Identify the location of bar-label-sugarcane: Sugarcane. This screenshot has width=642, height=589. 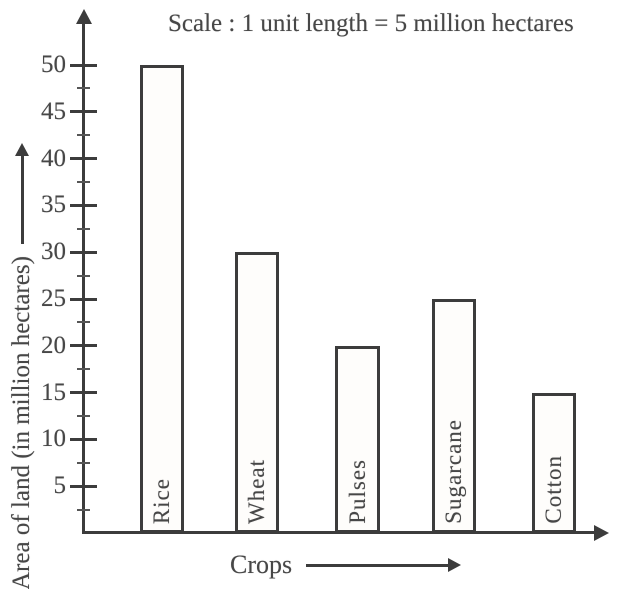
(453, 471).